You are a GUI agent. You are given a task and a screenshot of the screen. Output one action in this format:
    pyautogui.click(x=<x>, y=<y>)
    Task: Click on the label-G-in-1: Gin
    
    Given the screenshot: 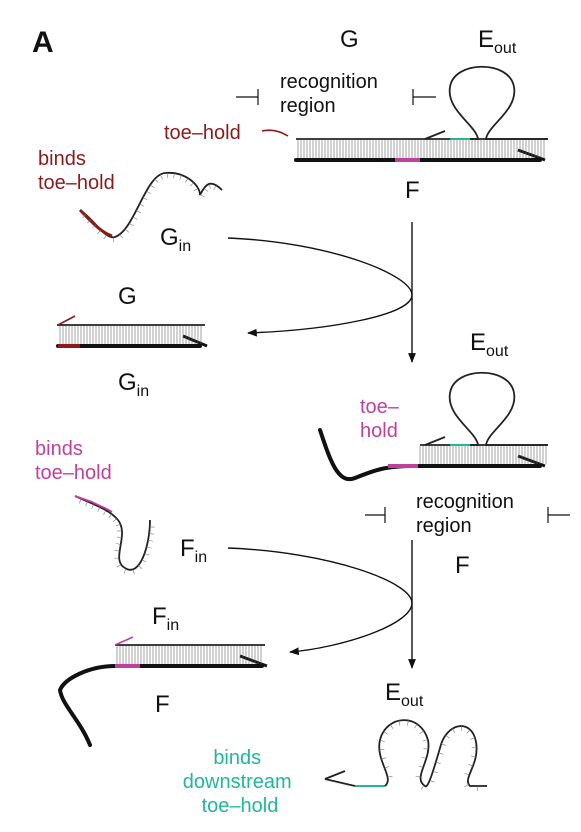 What is the action you would take?
    pyautogui.click(x=175, y=239)
    